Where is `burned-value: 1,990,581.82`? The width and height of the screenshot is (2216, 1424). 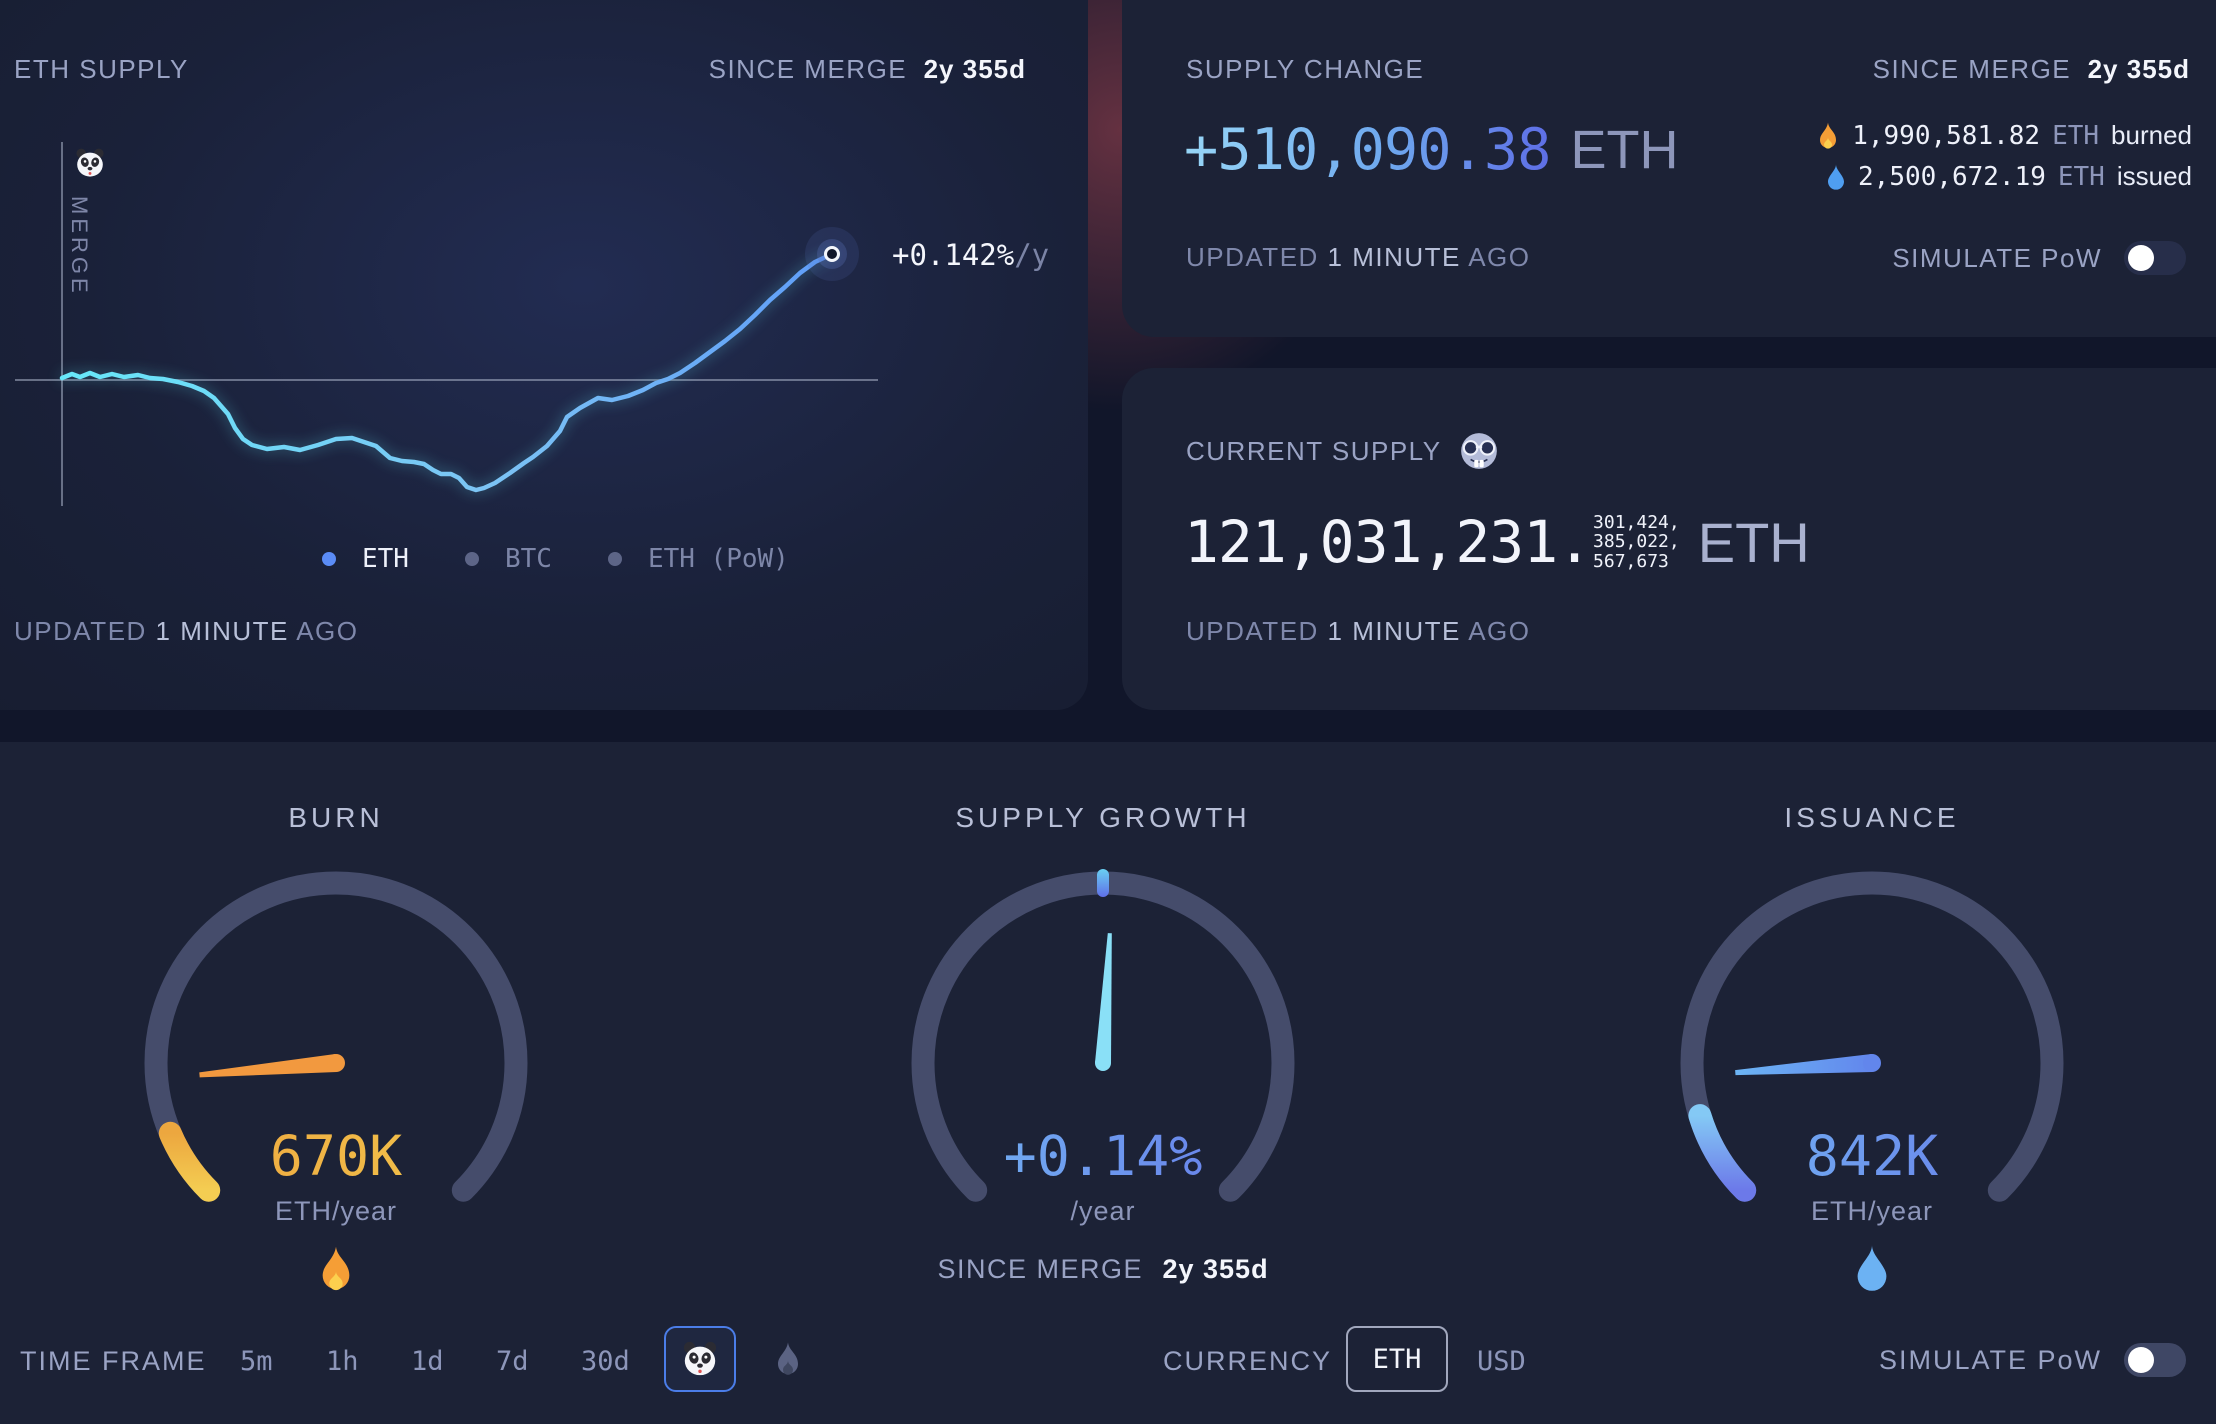
burned-value: 1,990,581.82 is located at coordinates (1946, 135).